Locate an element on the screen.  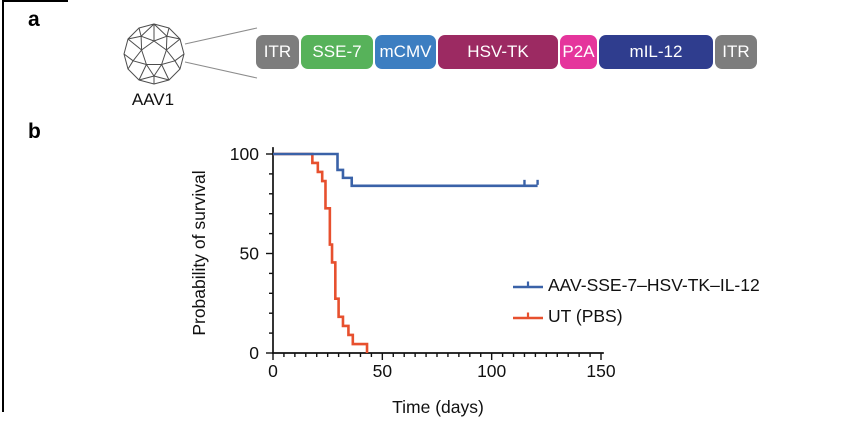
survival-curve-treated is located at coordinates (405, 170).